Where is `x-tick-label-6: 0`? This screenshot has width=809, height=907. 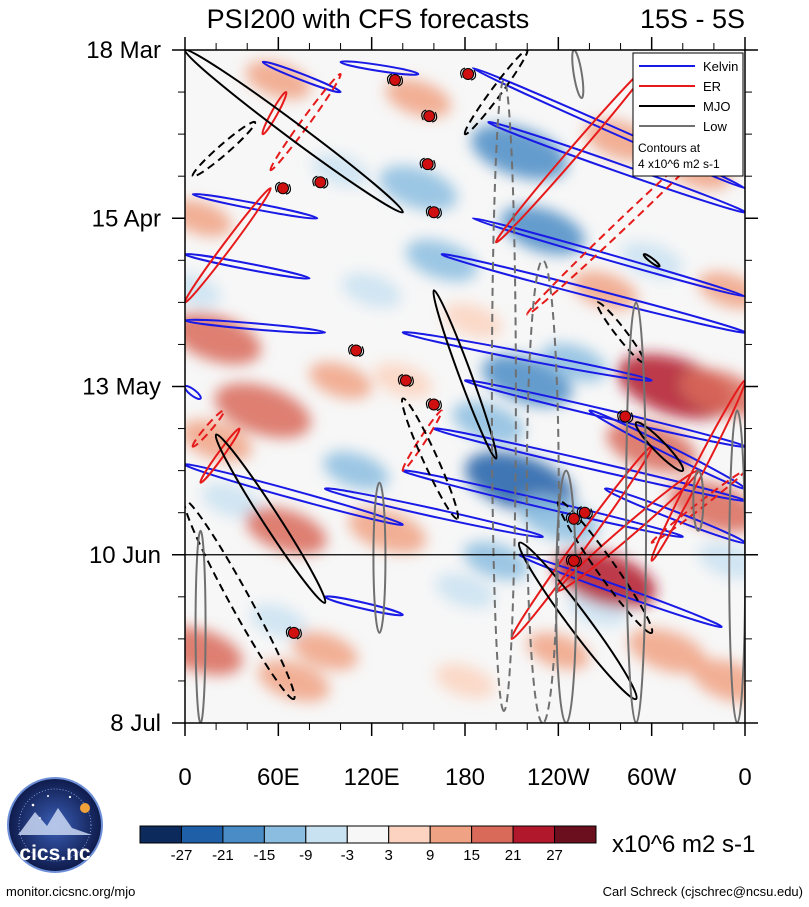 x-tick-label-6: 0 is located at coordinates (744, 777).